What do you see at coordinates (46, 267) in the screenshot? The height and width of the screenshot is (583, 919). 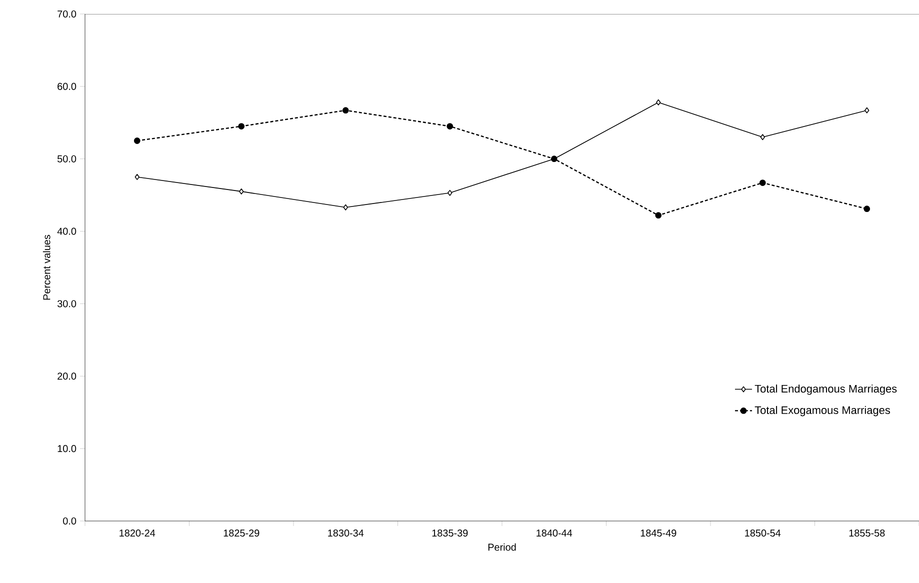 I see `y-axis-title: Percent values` at bounding box center [46, 267].